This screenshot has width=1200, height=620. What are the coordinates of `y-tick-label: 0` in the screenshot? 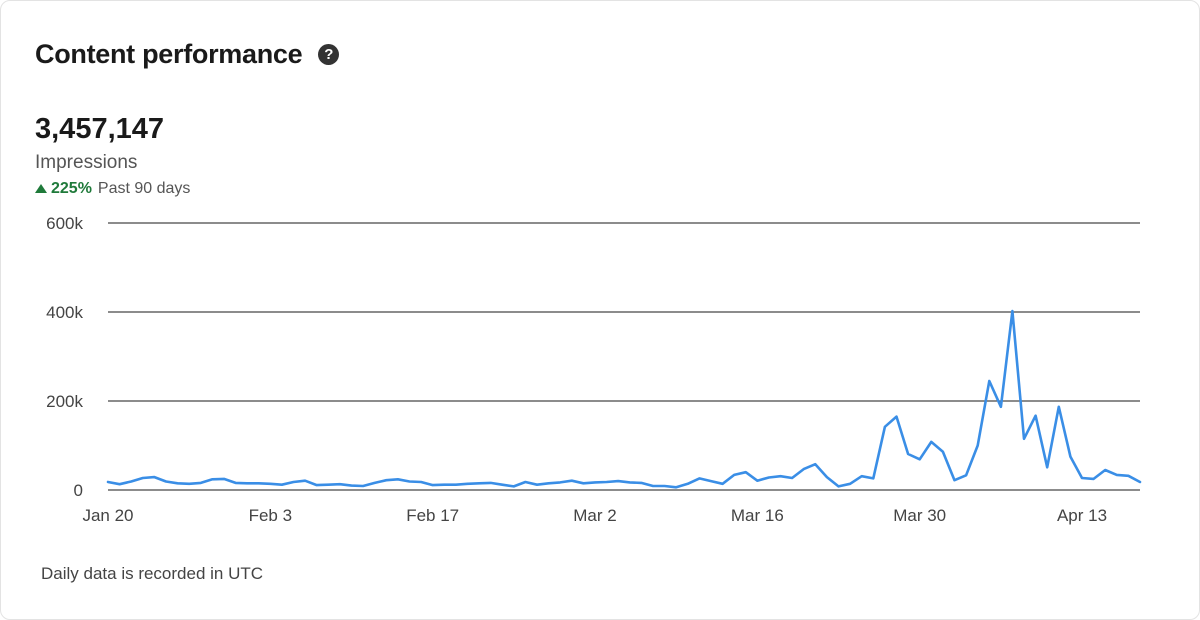 It's located at (78, 490).